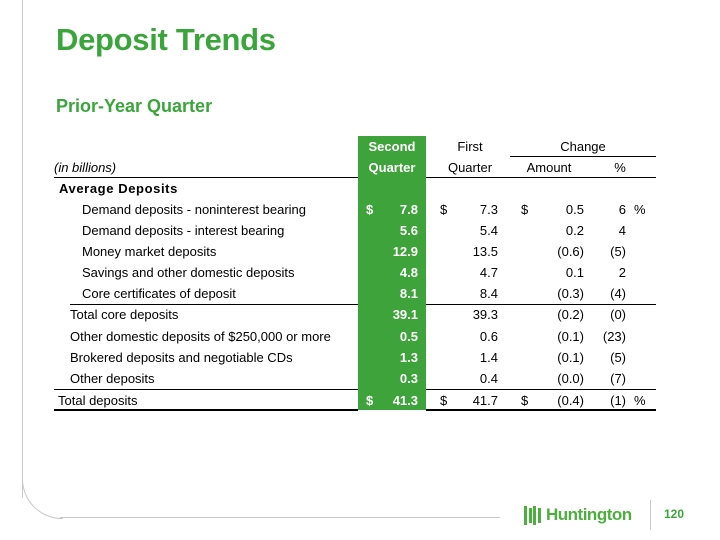  I want to click on page-title: Deposit Trends, so click(166, 39).